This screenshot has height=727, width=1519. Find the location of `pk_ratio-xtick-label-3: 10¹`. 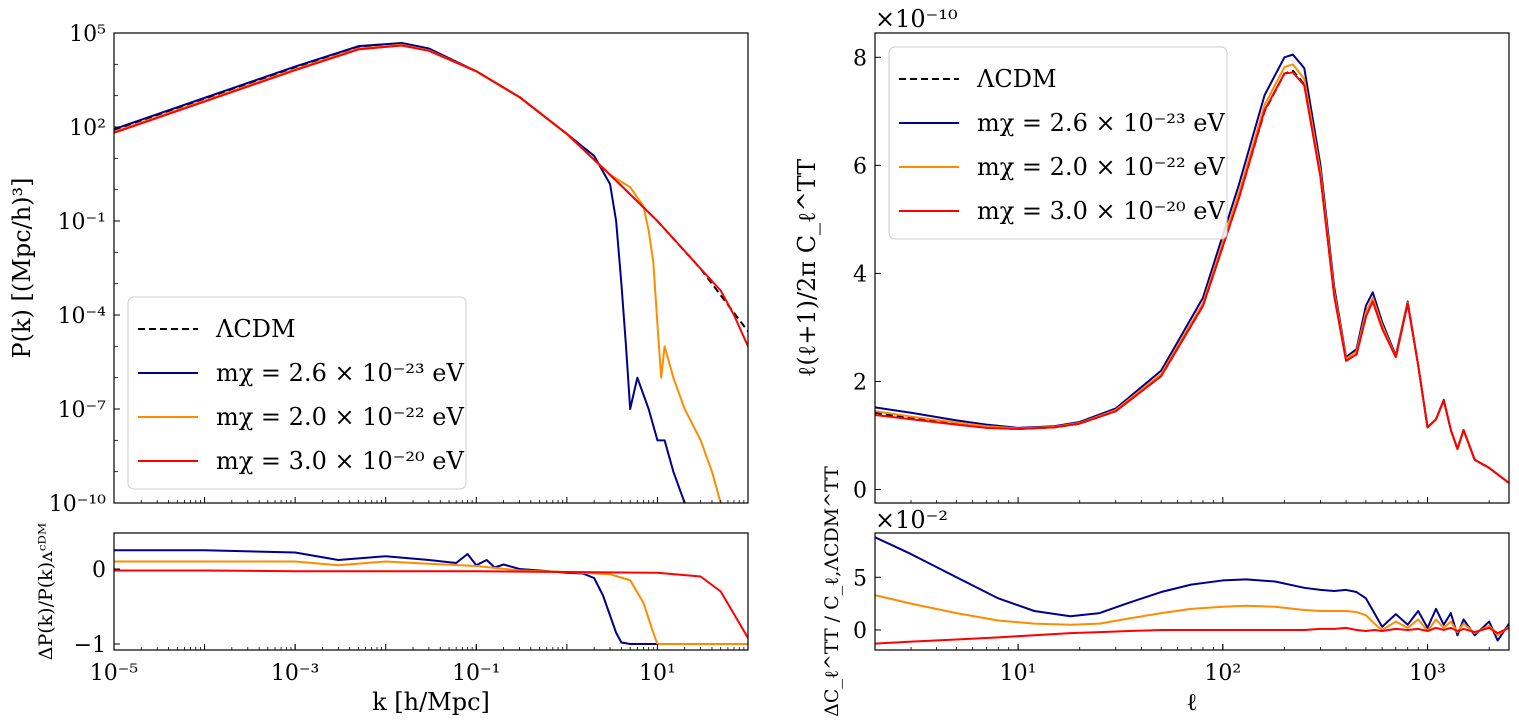

pk_ratio-xtick-label-3: 10¹ is located at coordinates (657, 673).